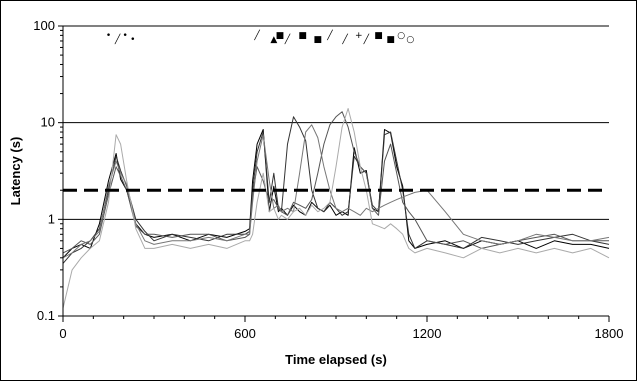 The image size is (637, 381). Describe the element at coordinates (51, 218) in the screenshot. I see `y-tick-label: 1` at that location.